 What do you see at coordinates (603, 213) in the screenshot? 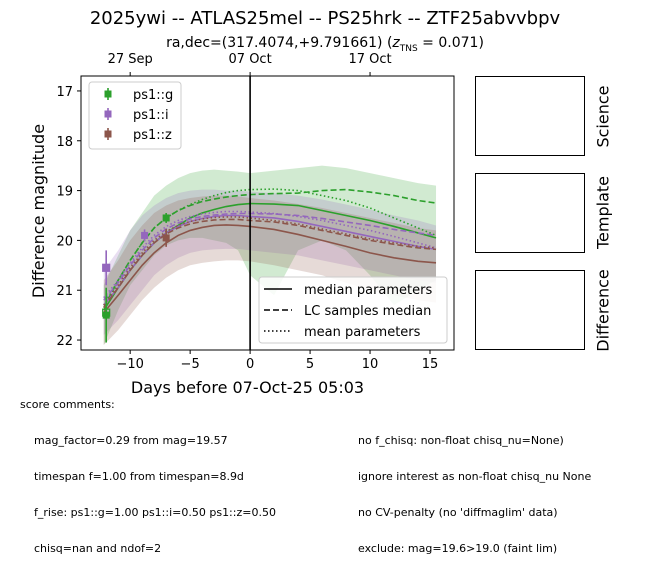
I see `template-label: Template` at bounding box center [603, 213].